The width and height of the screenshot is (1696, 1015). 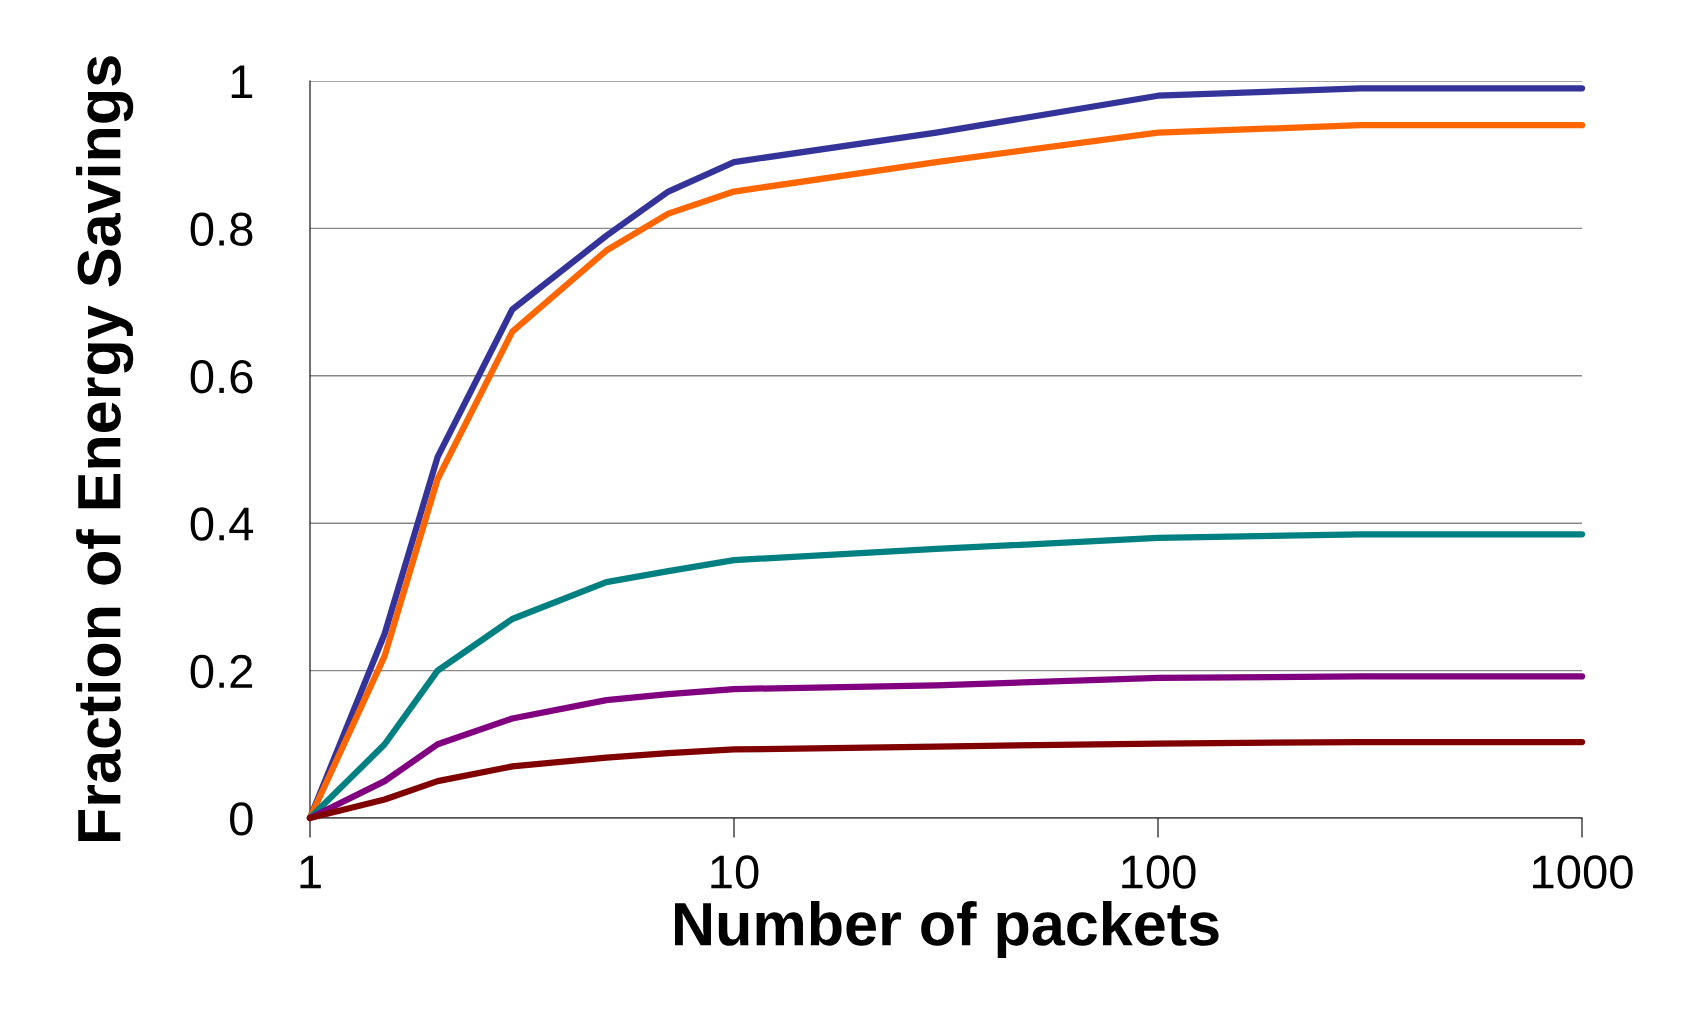 What do you see at coordinates (221, 671) in the screenshot?
I see `y-tick-label: 0.2` at bounding box center [221, 671].